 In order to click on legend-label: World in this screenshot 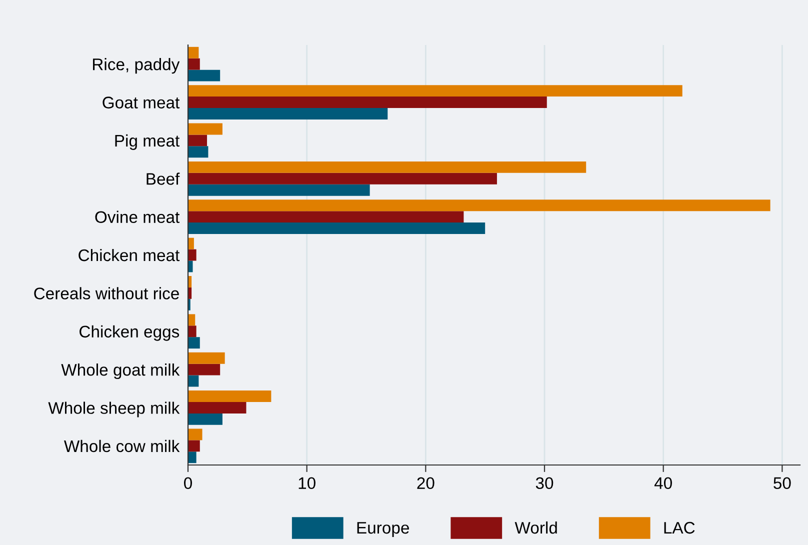, I will do `click(535, 527)`.